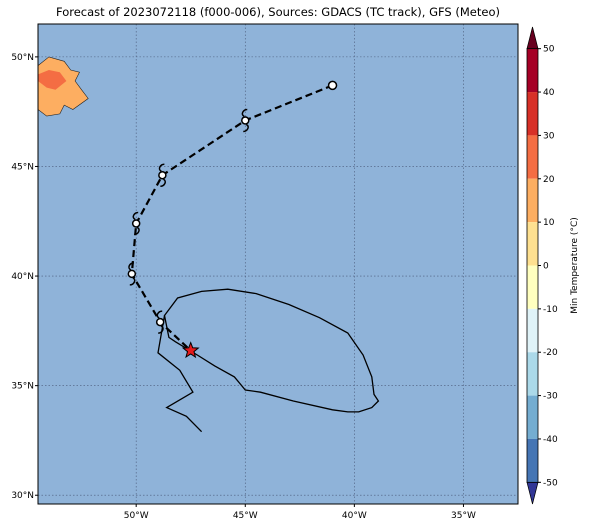 The image size is (592, 528). I want to click on colorbar-label: Min Temperature (°C), so click(575, 265).